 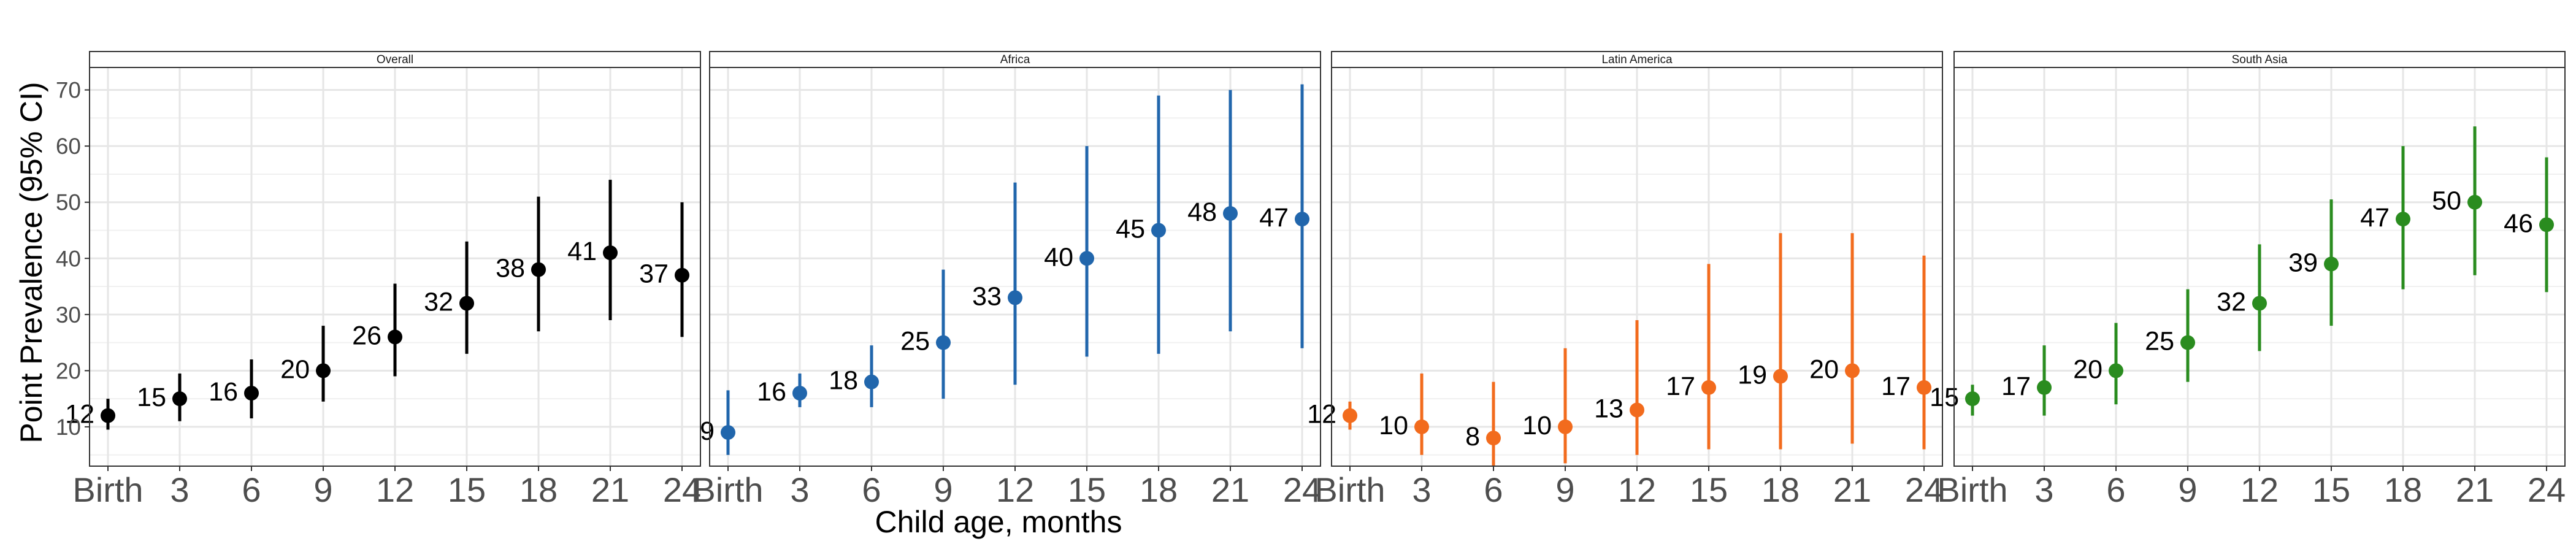 I want to click on y-tick-label: 70, so click(x=68, y=90).